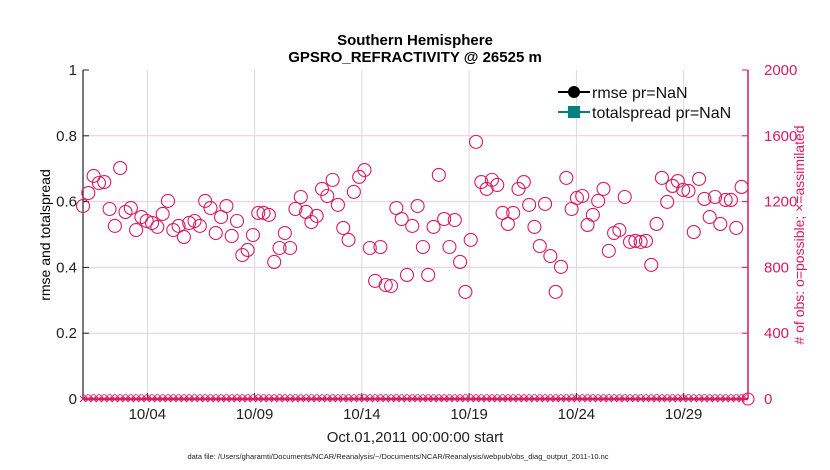 This screenshot has height=470, width=830. I want to click on chart-title-line2: GPSRO_REFRACTIVITY @ 26525 m, so click(415, 57).